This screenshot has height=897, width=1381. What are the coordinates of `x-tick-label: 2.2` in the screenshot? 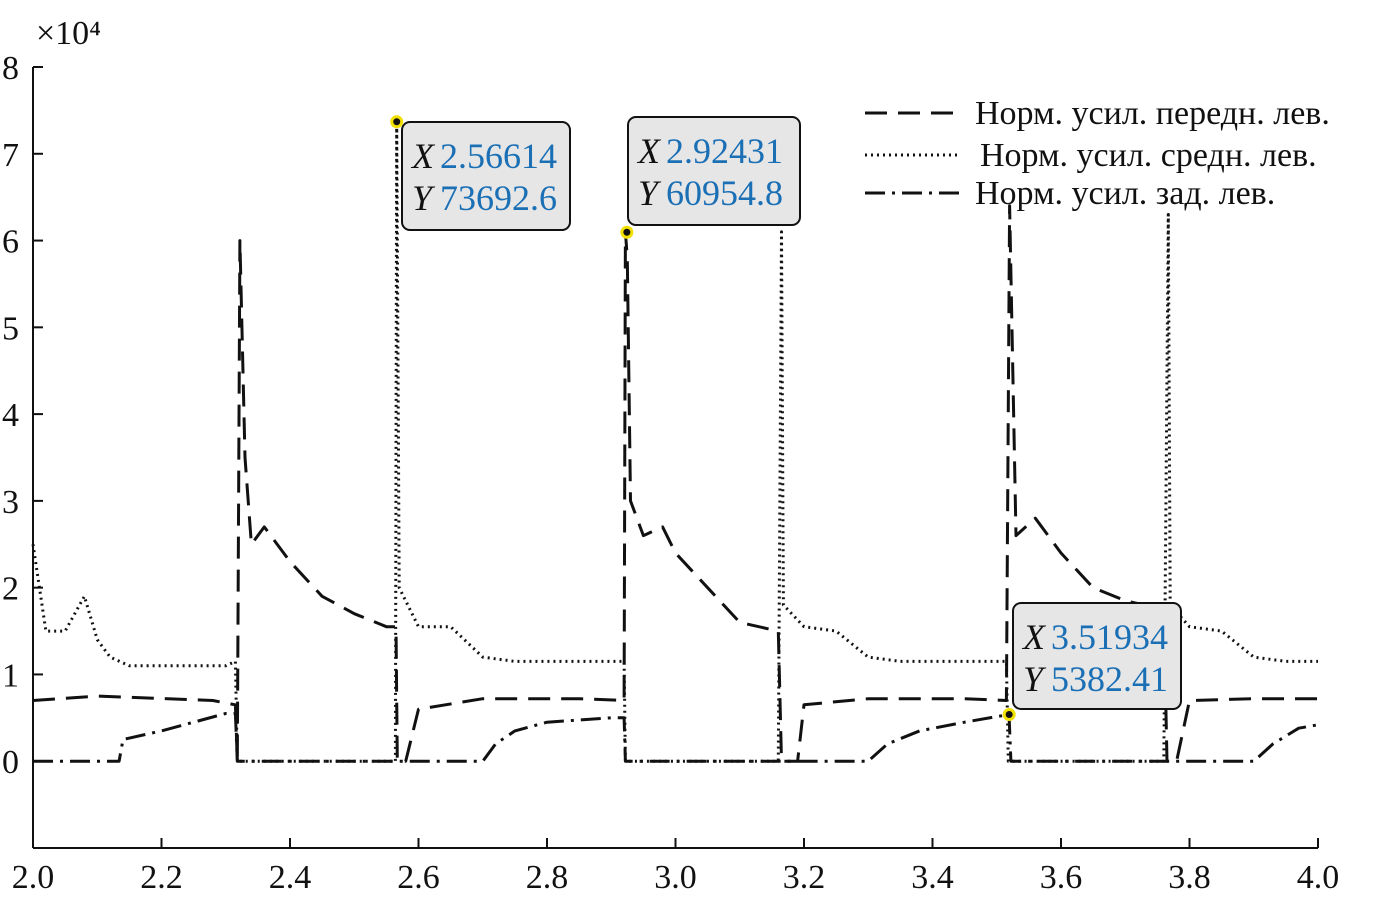 It's located at (161, 877).